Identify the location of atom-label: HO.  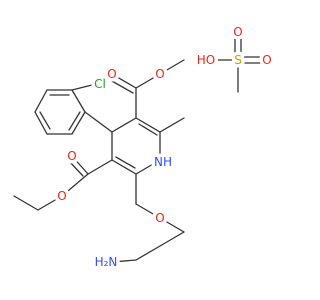
(206, 60).